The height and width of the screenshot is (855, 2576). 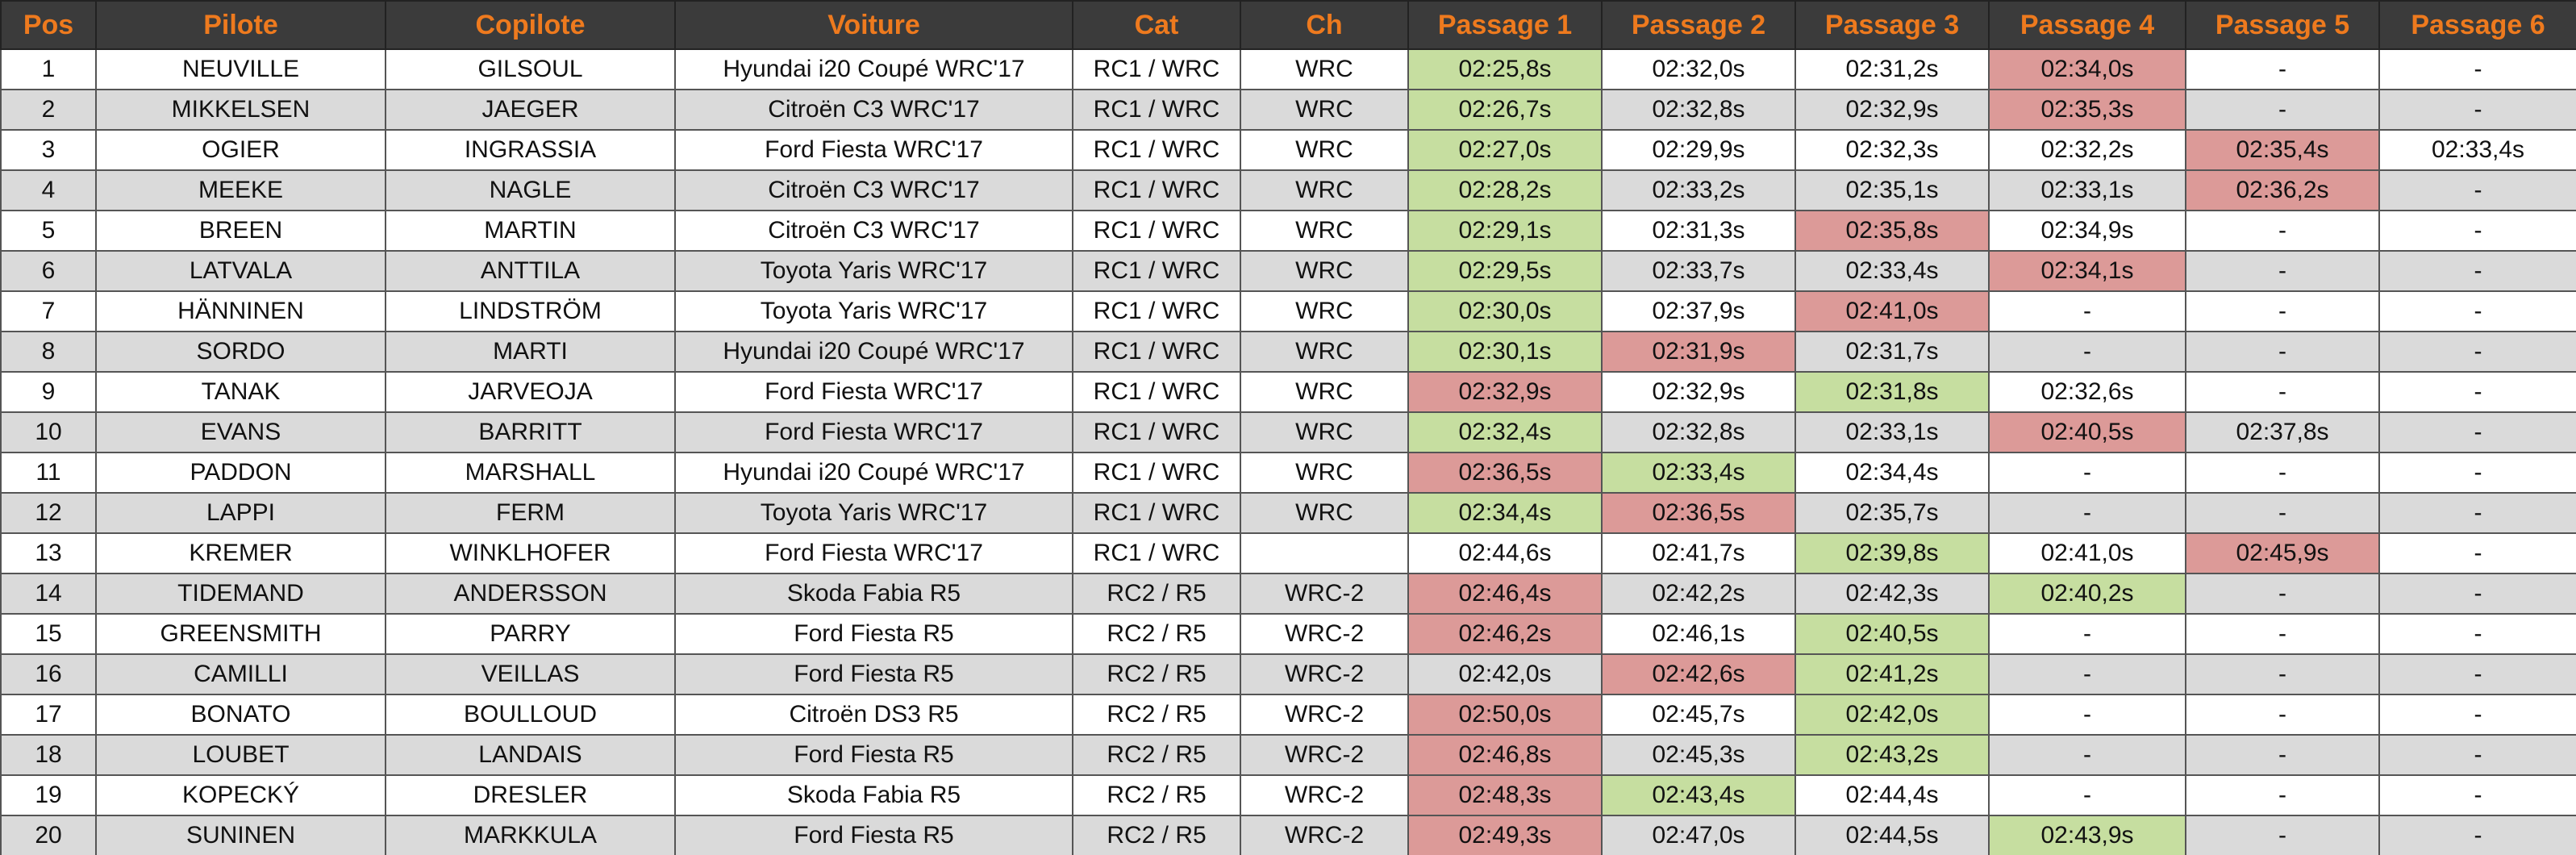 What do you see at coordinates (2087, 150) in the screenshot?
I see `table-cell: 02:32,2s` at bounding box center [2087, 150].